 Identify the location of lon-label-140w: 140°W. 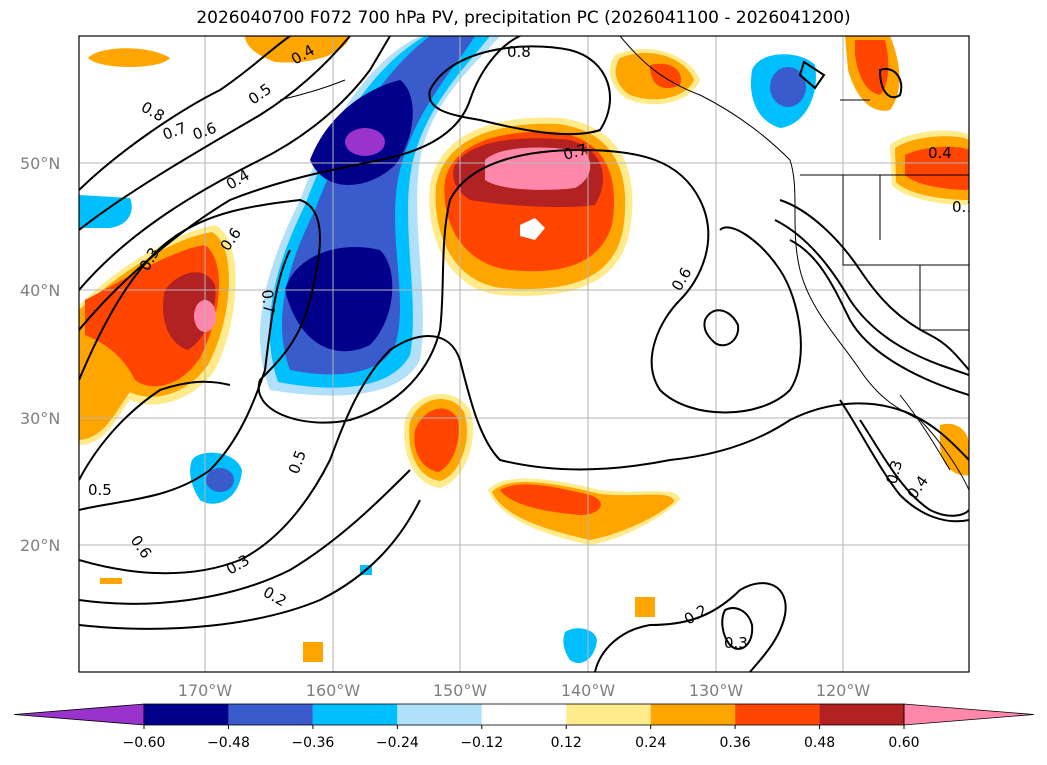
(588, 690).